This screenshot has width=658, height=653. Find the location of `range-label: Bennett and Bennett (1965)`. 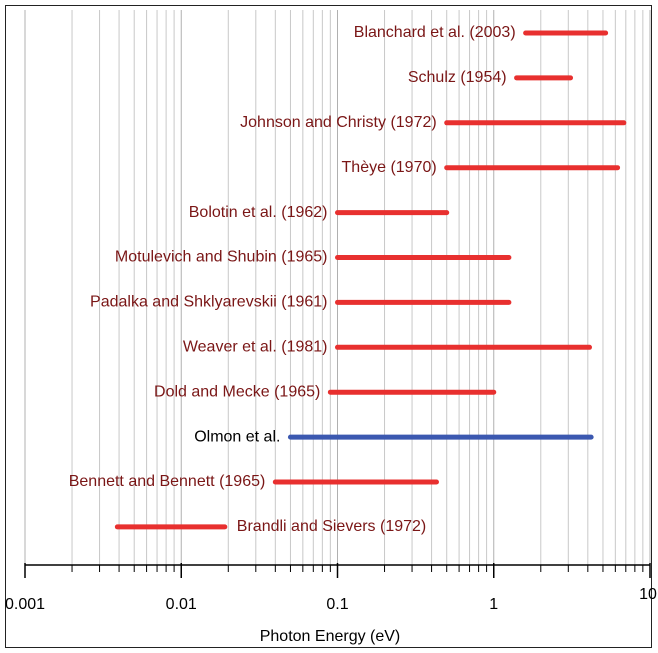

range-label: Bennett and Bennett (1965) is located at coordinates (167, 481).